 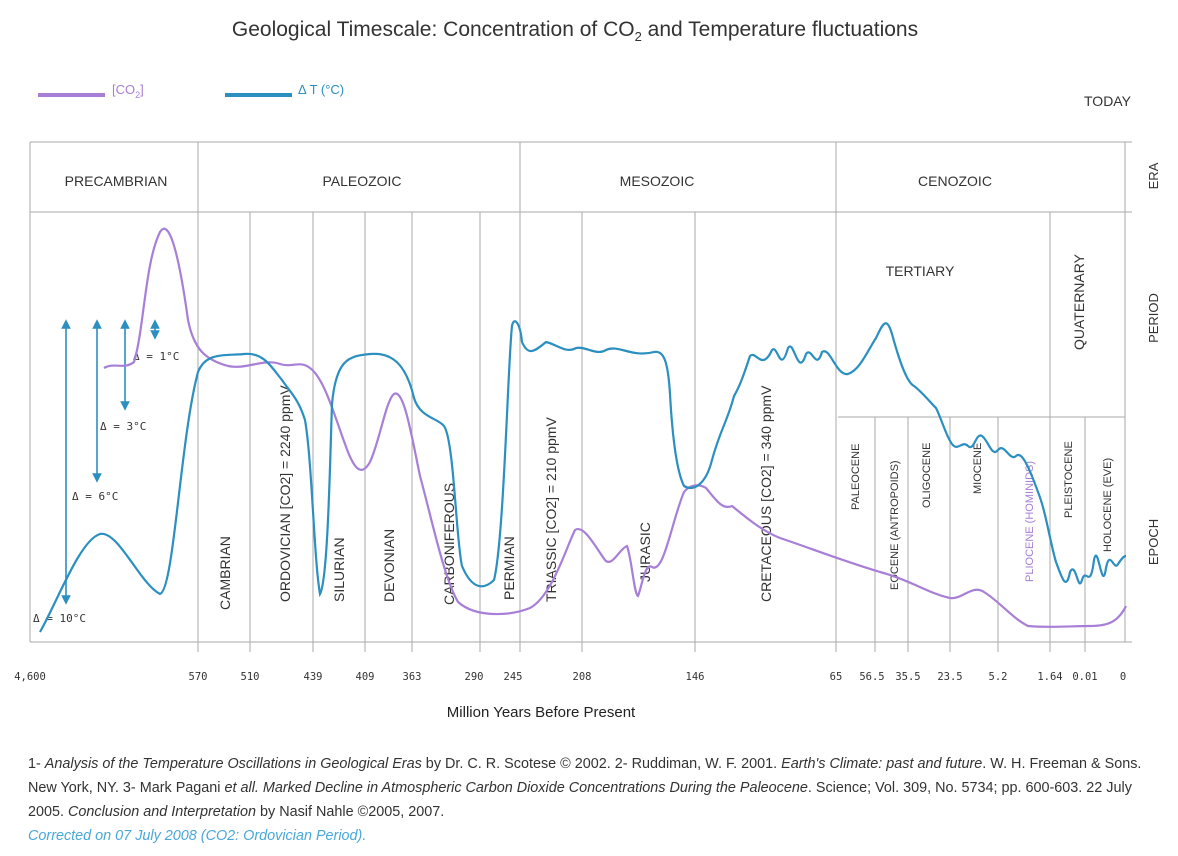 I want to click on period-label: ORDOVICIAN [CO2] = 2240 ppmV, so click(x=285, y=493).